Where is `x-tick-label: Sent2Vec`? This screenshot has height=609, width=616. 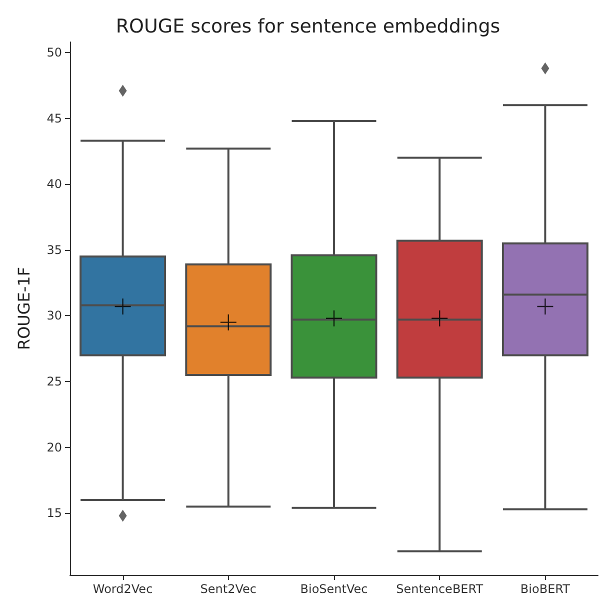 x-tick-label: Sent2Vec is located at coordinates (228, 589).